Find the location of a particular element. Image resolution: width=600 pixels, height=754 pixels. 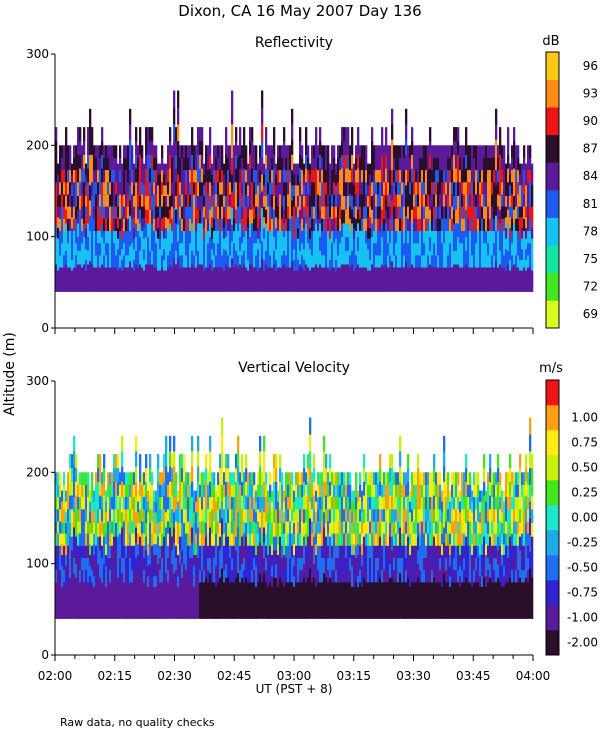

velocity-colorbar-label: 0.50 is located at coordinates (584, 468).